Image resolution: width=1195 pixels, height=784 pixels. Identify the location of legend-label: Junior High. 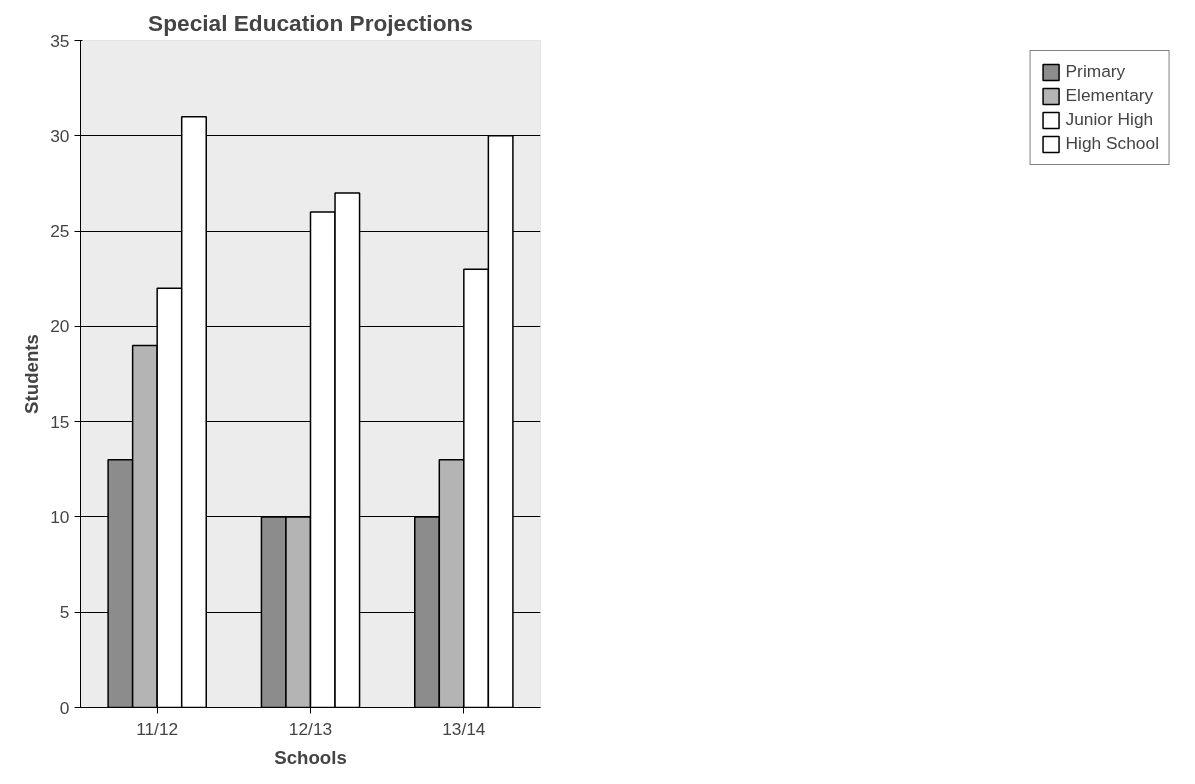
(1109, 119).